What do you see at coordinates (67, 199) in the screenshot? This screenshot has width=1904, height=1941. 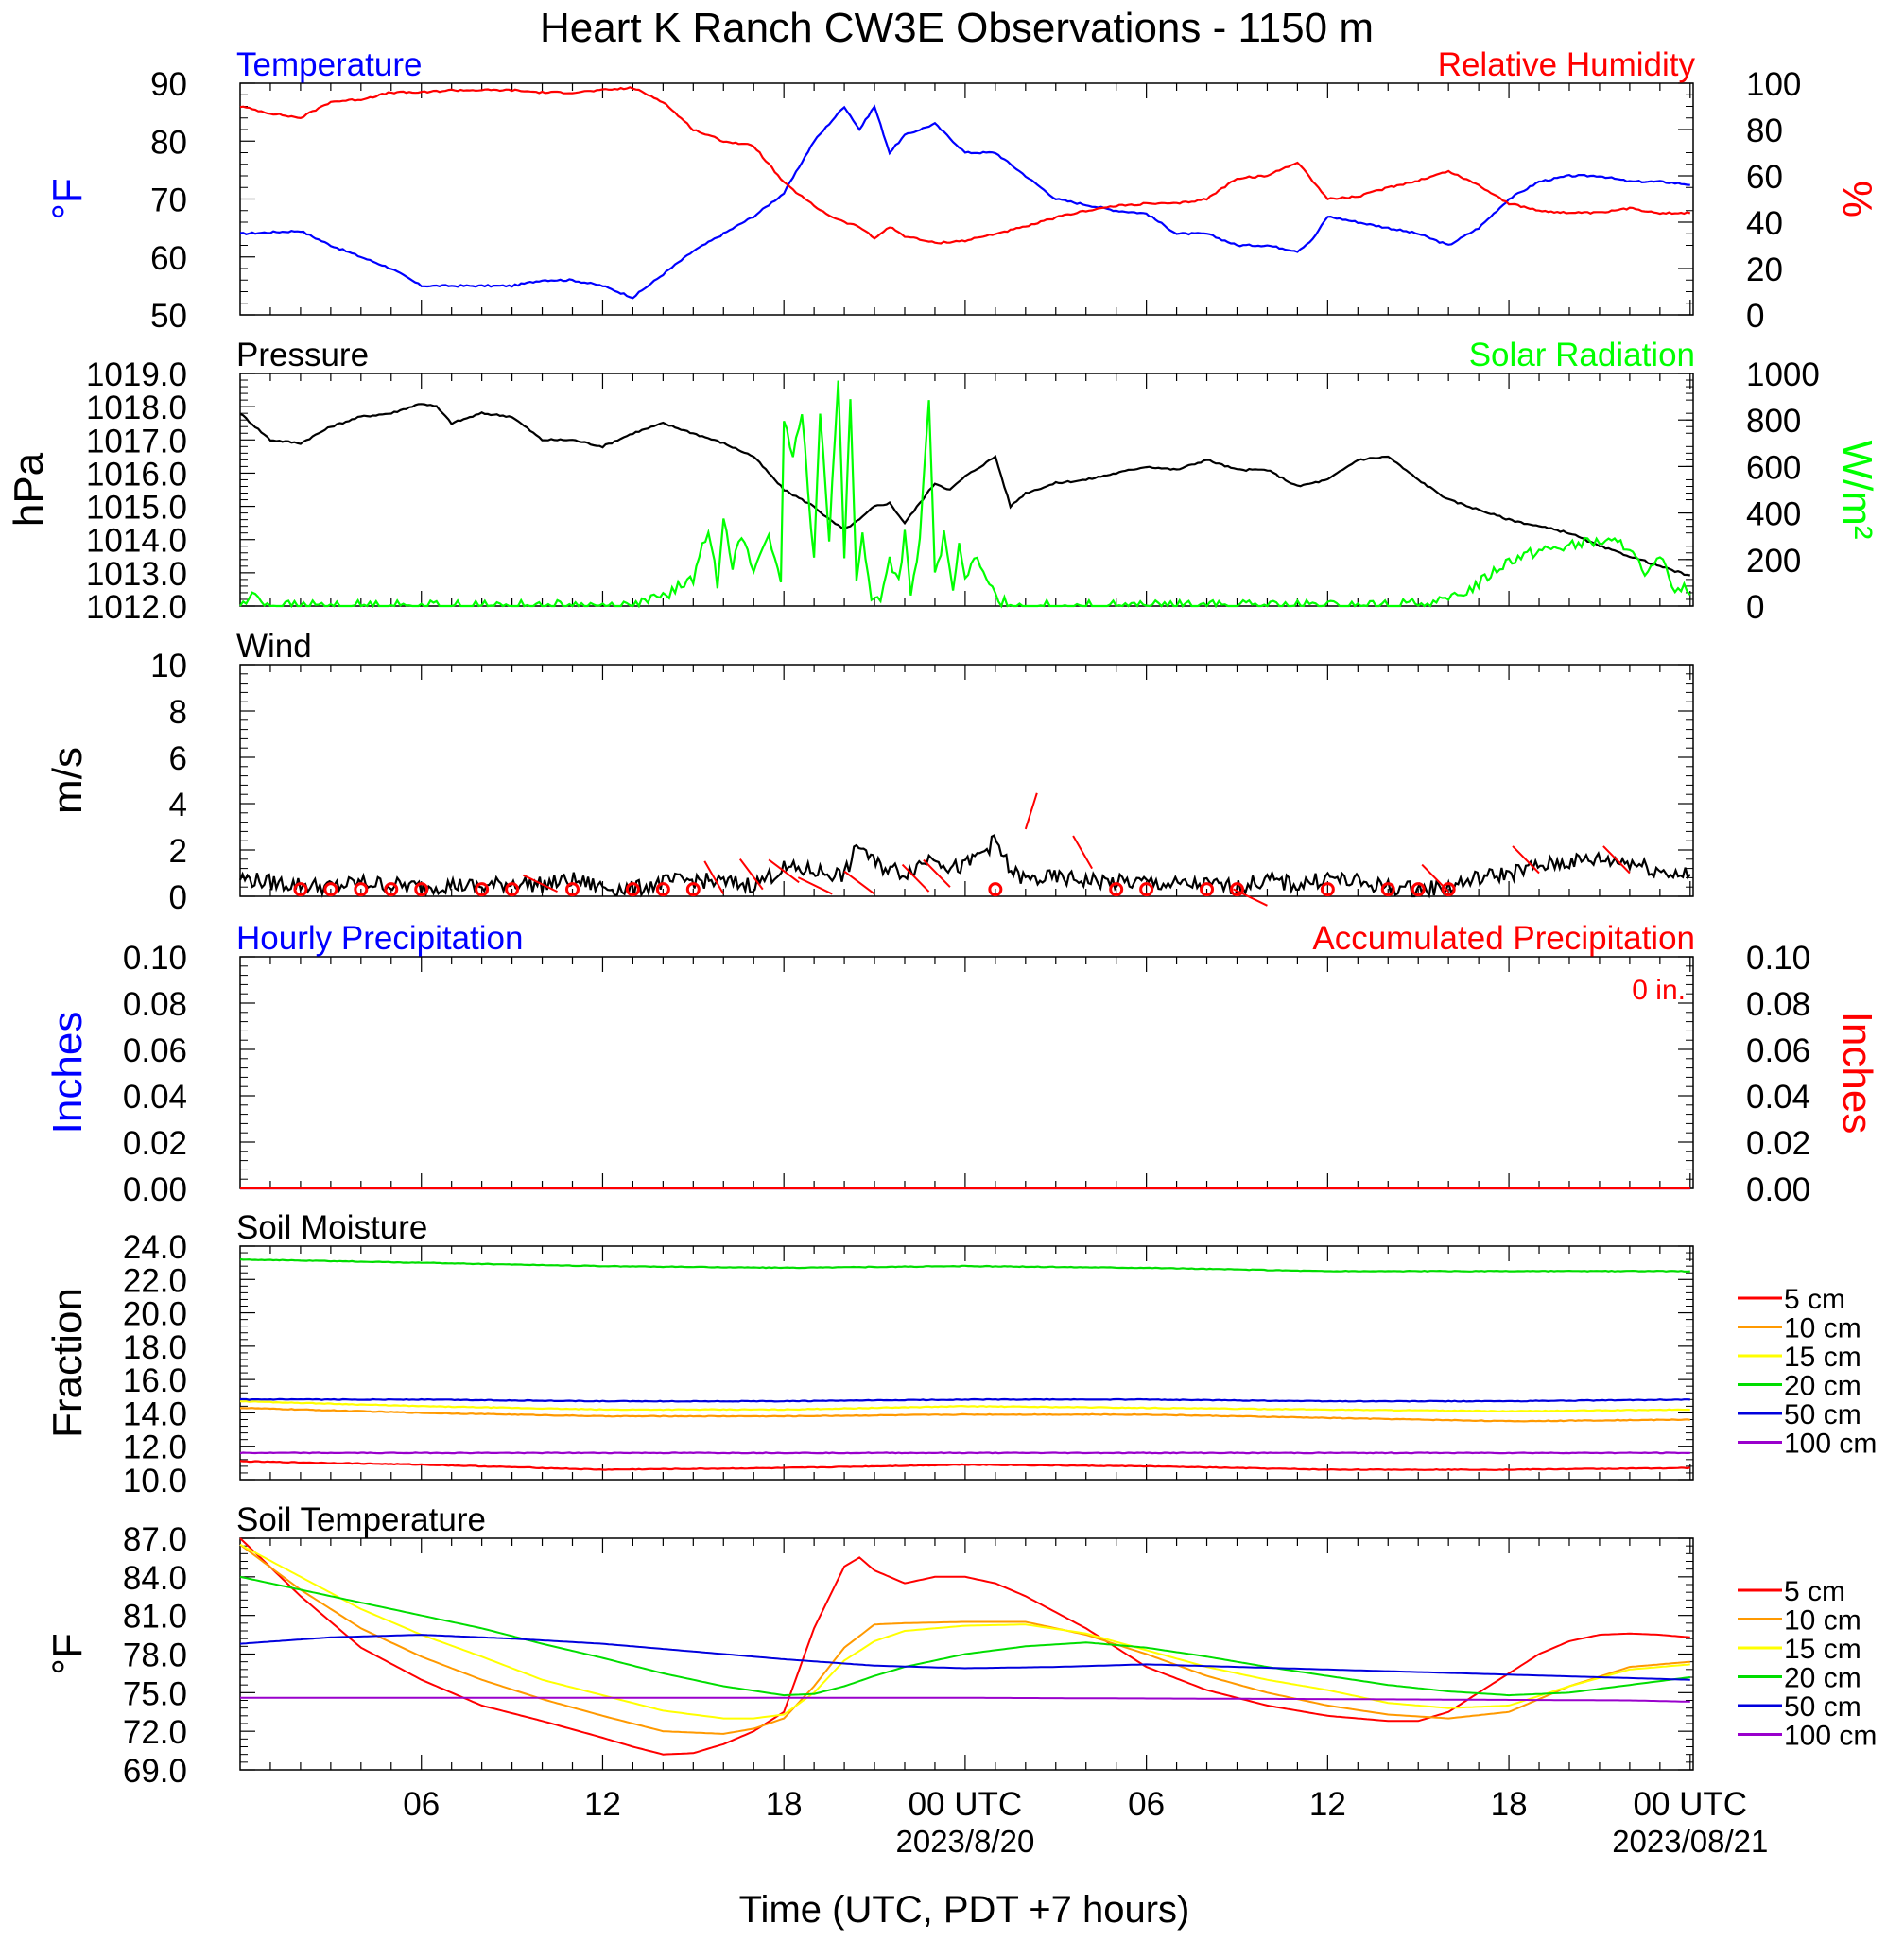 I see `temperature-humidity-ylabel-left: °F` at bounding box center [67, 199].